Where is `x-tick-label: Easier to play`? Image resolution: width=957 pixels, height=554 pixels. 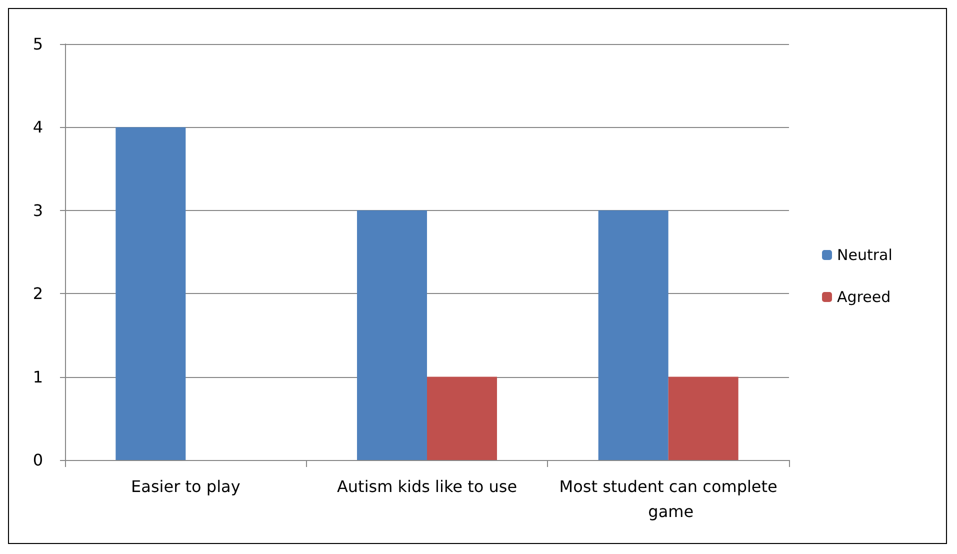
x-tick-label: Easier to play is located at coordinates (185, 486).